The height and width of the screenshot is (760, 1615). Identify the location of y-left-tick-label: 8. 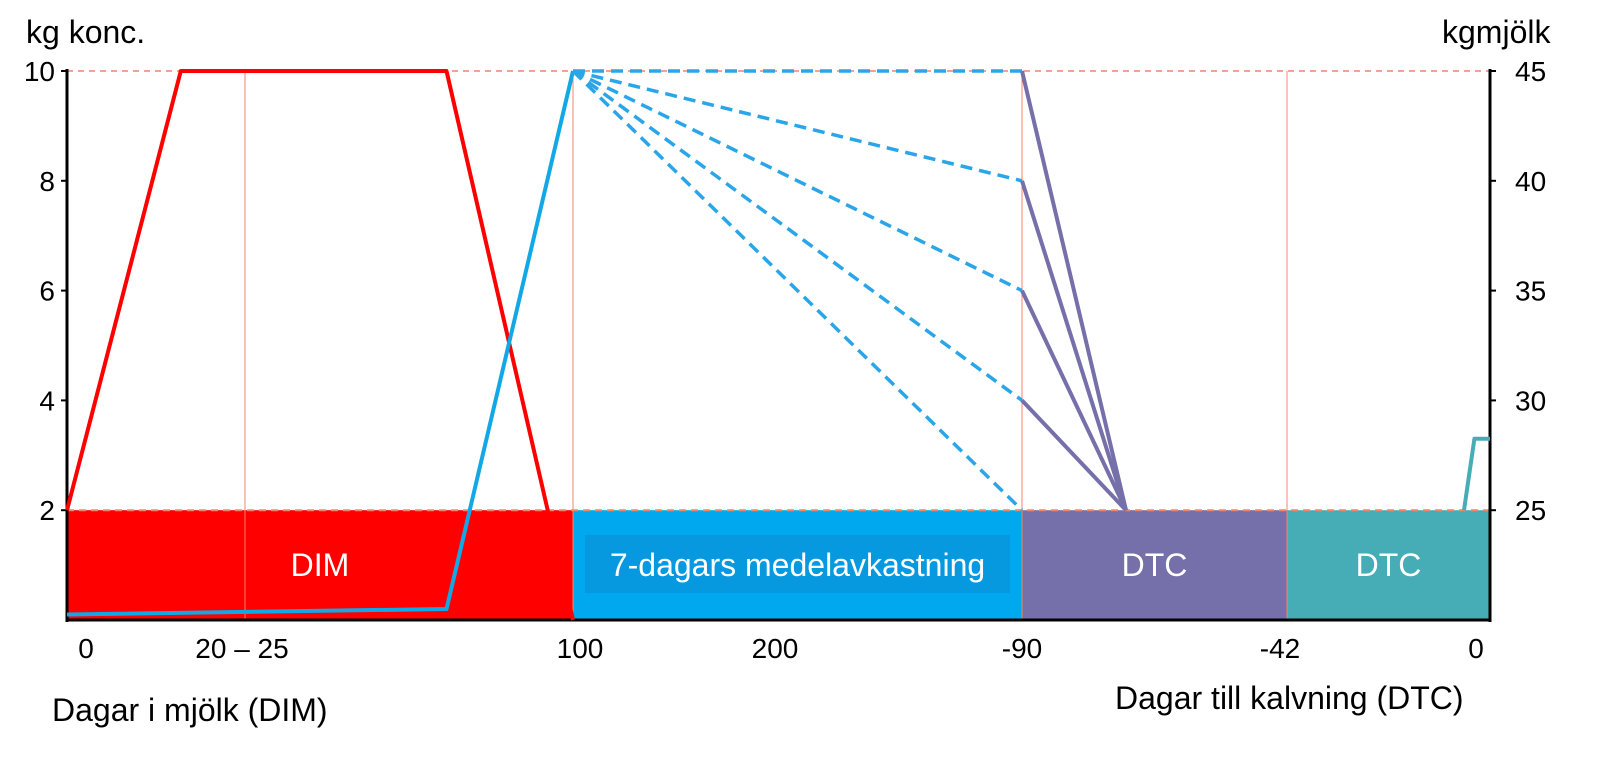
(47, 181).